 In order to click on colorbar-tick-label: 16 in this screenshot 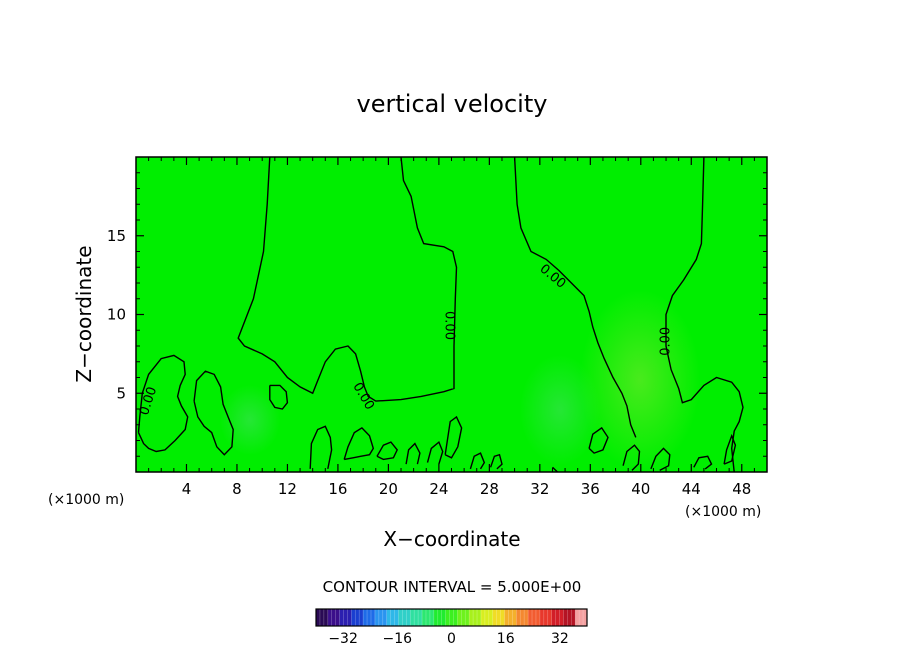, I will do `click(506, 639)`.